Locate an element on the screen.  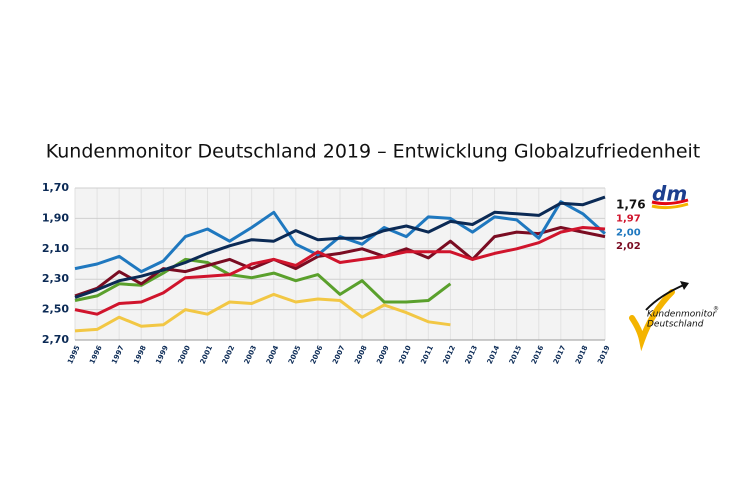
kundenmonitor-logo: Kundenmonitor ® Deutschland is located at coordinates (674, 316).